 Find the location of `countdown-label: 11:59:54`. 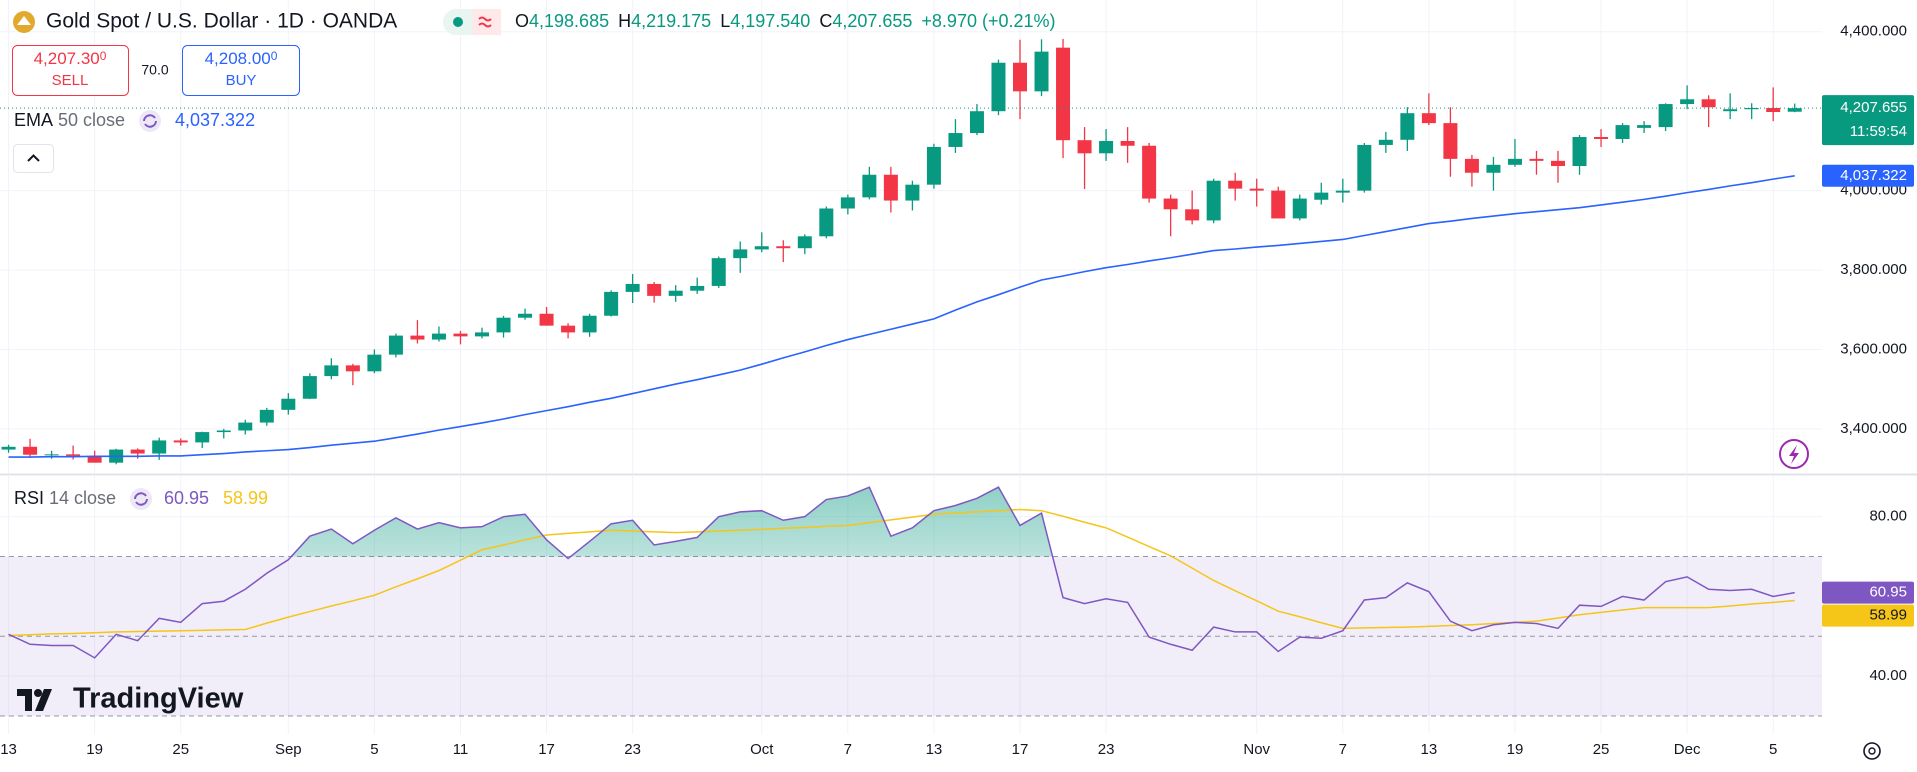

countdown-label: 11:59:54 is located at coordinates (1878, 131).